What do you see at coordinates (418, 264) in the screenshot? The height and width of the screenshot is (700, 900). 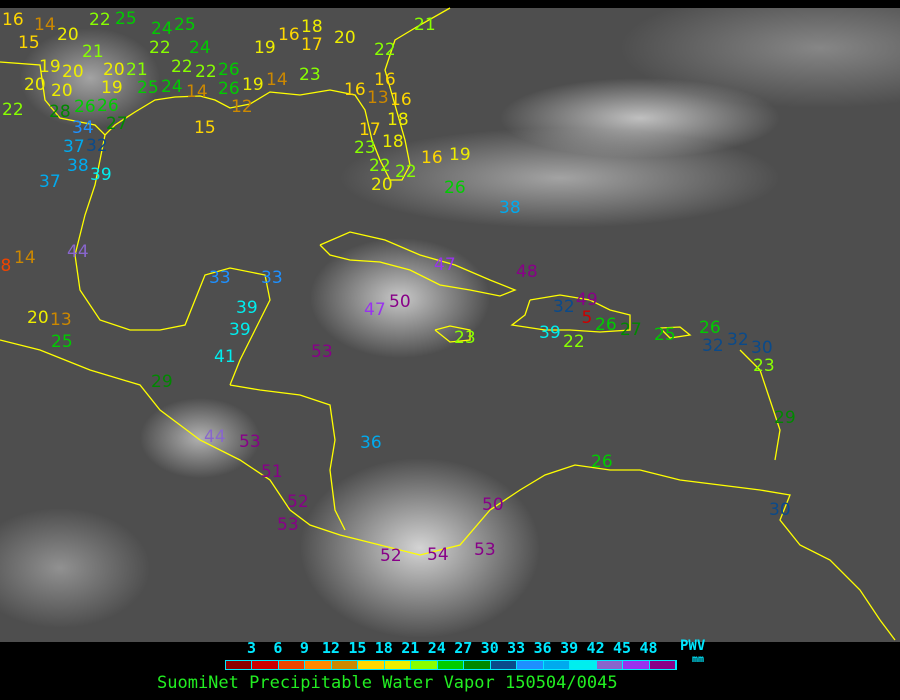 I see `cuba` at bounding box center [418, 264].